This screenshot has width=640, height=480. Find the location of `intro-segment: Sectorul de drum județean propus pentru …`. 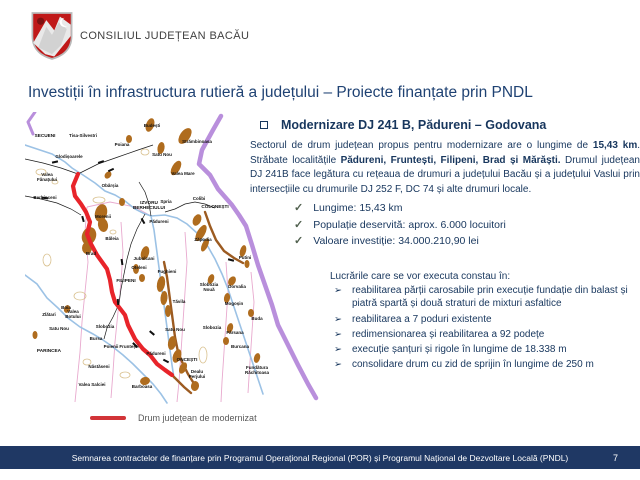

intro-segment: Sectorul de drum județean propus pentru … is located at coordinates (421, 145).